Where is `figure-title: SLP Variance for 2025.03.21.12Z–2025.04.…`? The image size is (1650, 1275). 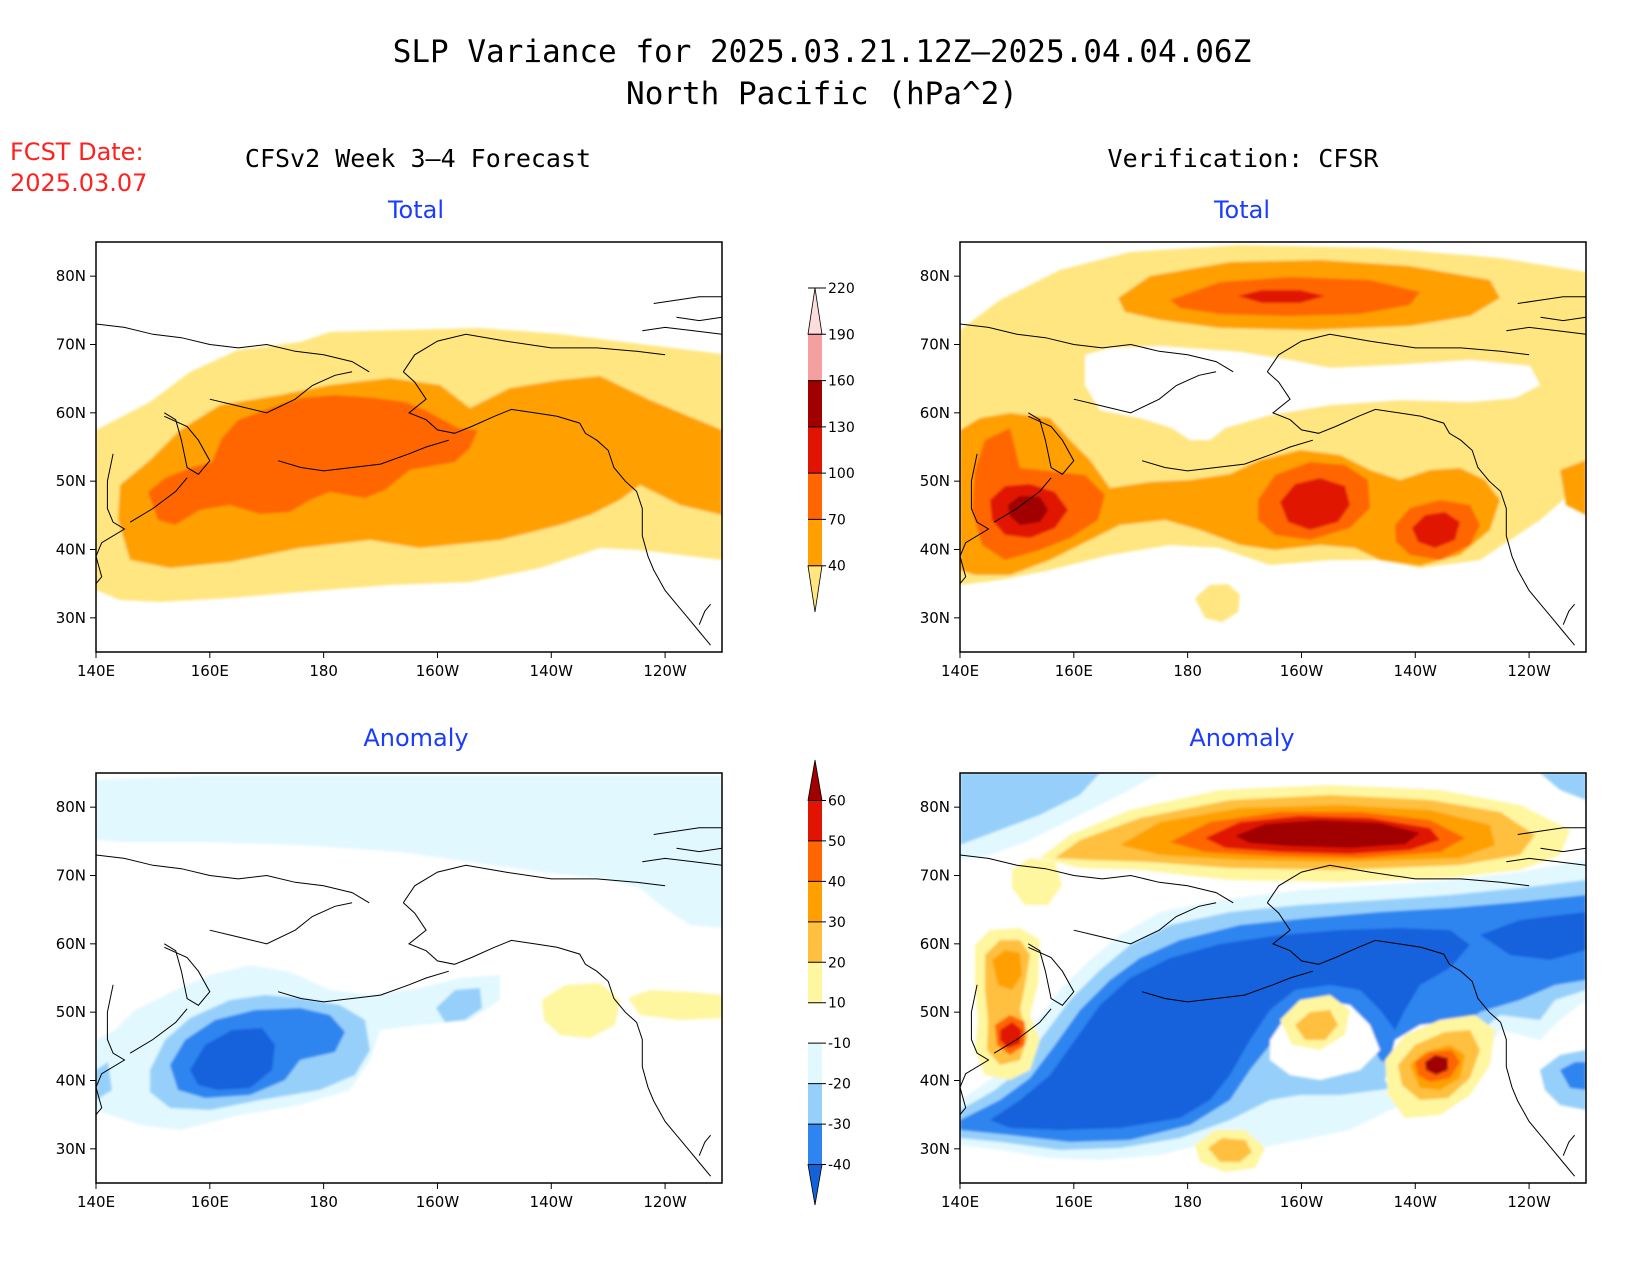 figure-title: SLP Variance for 2025.03.21.12Z–2025.04.… is located at coordinates (822, 52).